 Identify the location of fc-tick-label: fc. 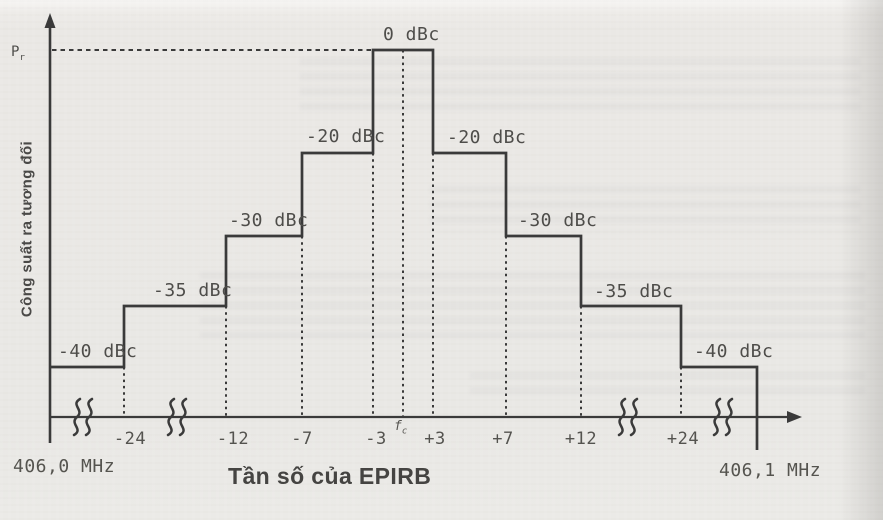
(401, 428).